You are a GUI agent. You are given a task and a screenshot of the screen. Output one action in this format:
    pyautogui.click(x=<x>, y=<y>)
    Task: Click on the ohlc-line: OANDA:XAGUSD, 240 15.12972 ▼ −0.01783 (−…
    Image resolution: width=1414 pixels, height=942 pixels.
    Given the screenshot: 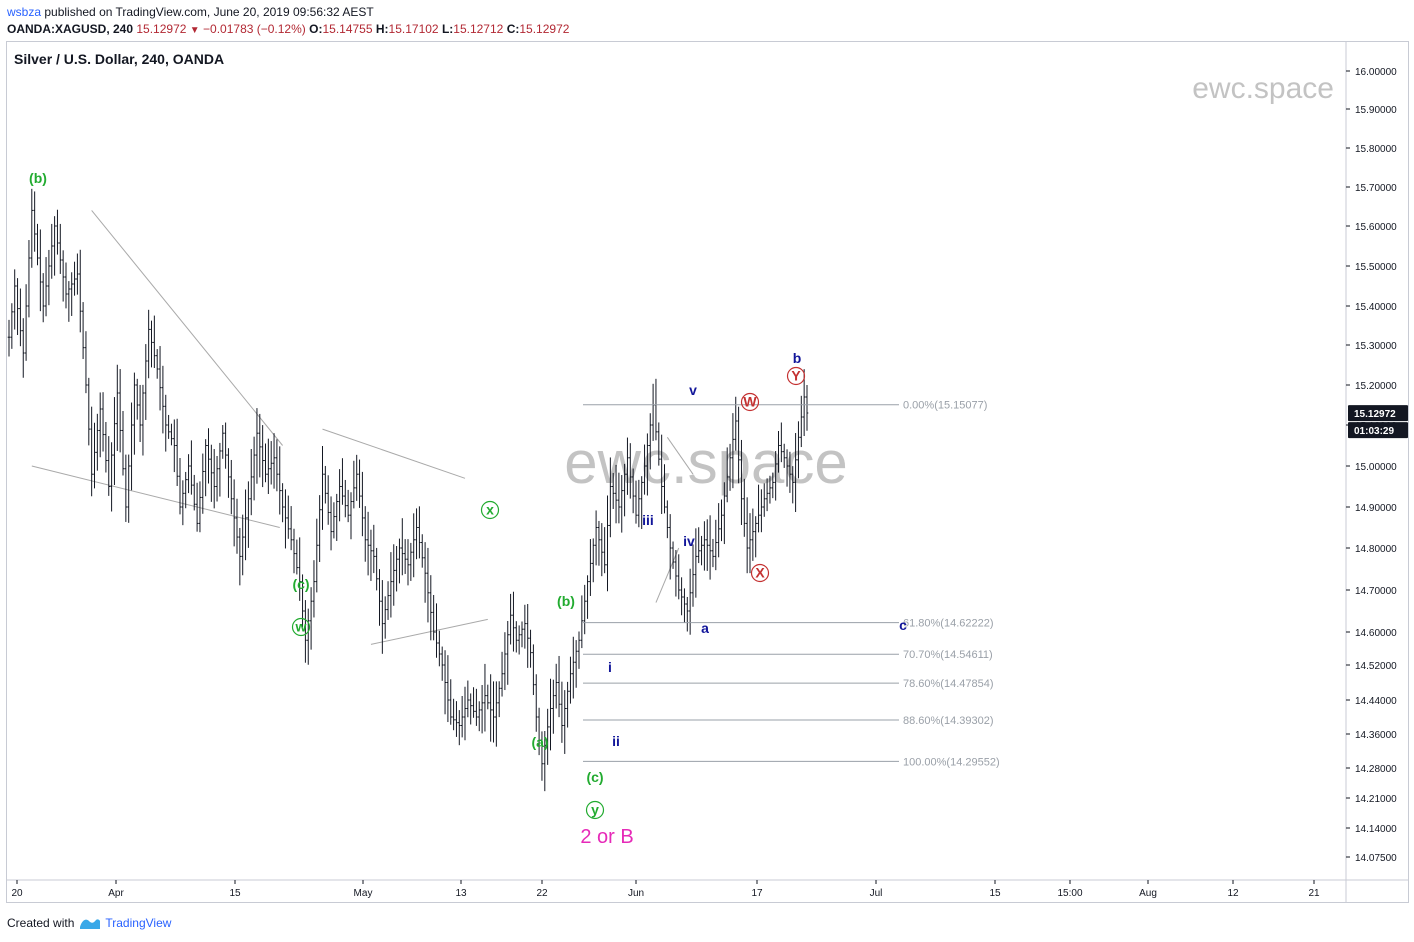 What is the action you would take?
    pyautogui.click(x=288, y=29)
    